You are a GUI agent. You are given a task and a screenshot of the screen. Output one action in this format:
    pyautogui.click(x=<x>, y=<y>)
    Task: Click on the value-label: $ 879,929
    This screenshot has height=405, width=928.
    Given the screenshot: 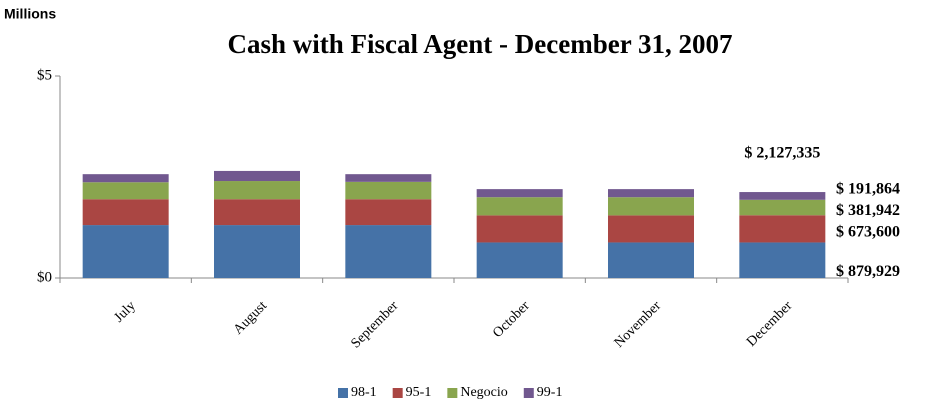 What is the action you would take?
    pyautogui.click(x=868, y=271)
    